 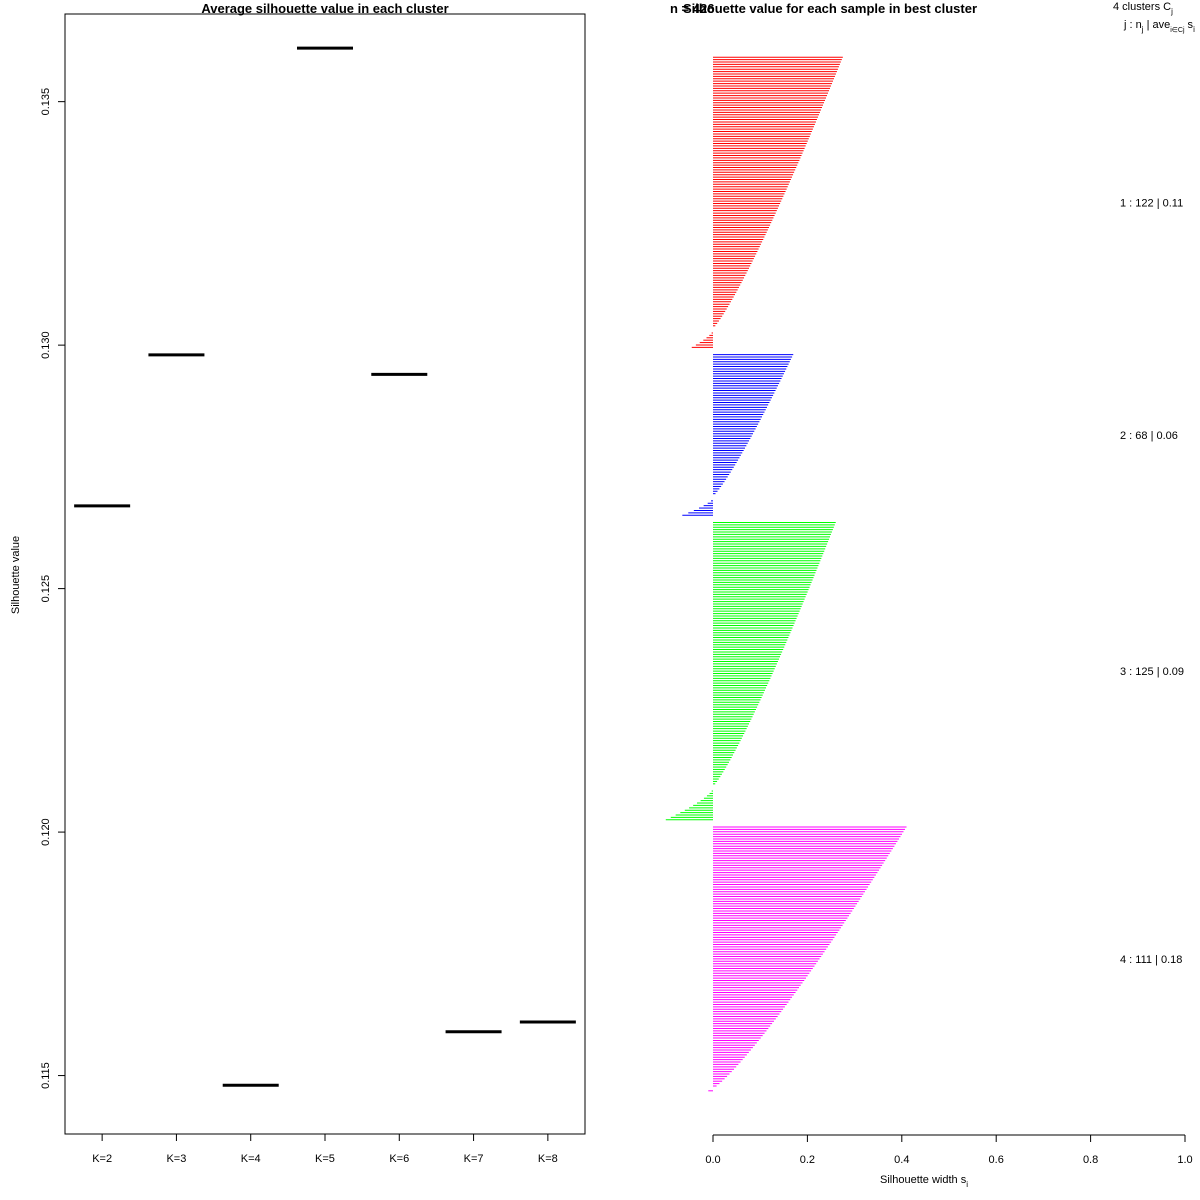 What do you see at coordinates (1090, 1160) in the screenshot?
I see `right-x-tick-label: 0.8` at bounding box center [1090, 1160].